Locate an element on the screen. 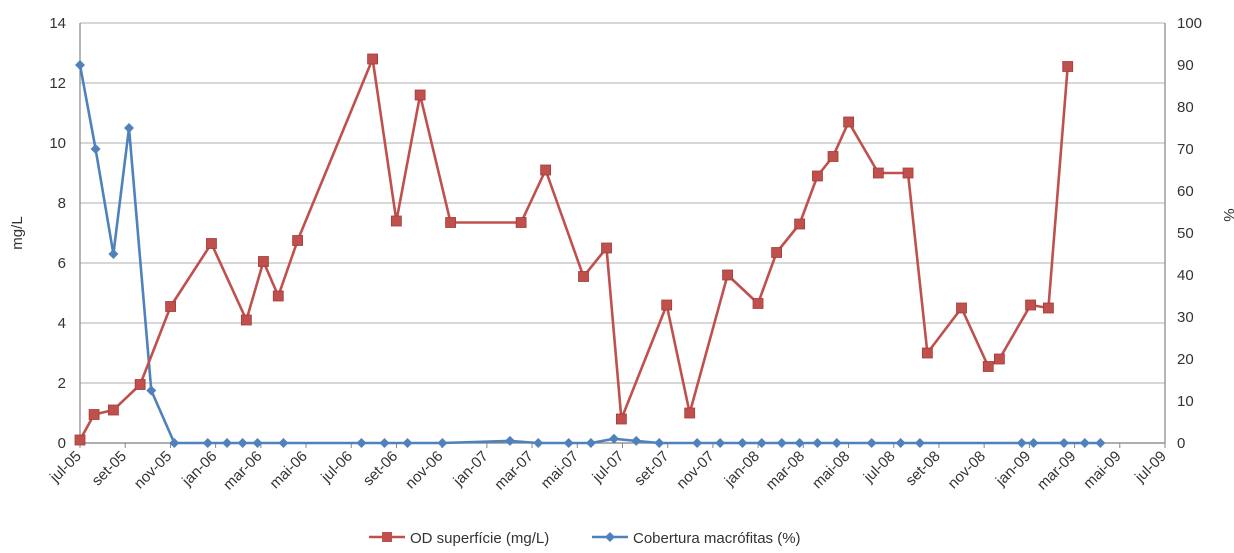  left-tick-label: 0 is located at coordinates (62, 443).